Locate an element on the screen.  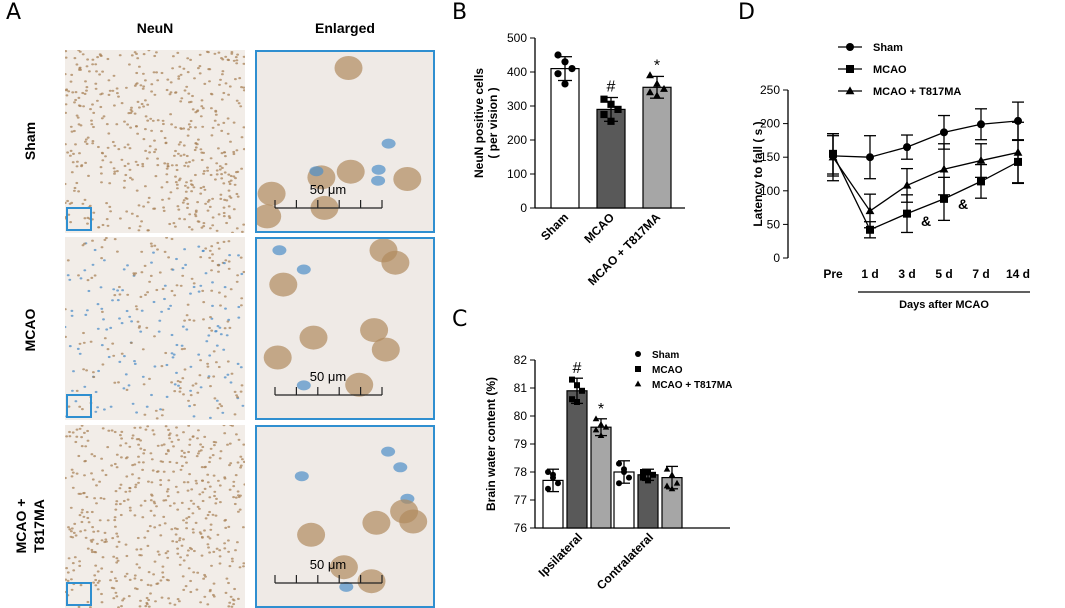
micrograph-overview is located at coordinates (155, 516).